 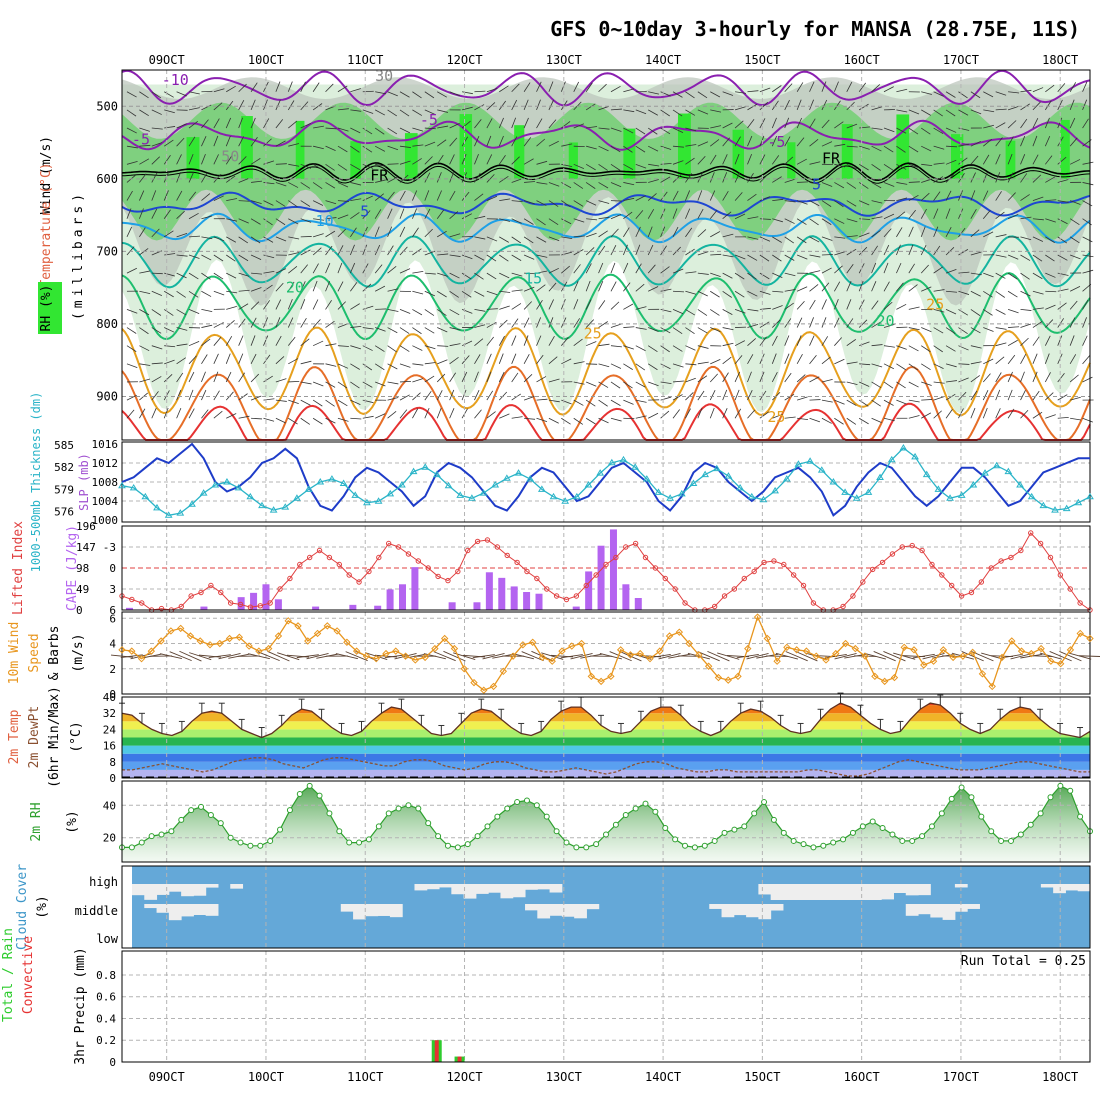 What do you see at coordinates (776, 417) in the screenshot?
I see `isotherm-label: 25` at bounding box center [776, 417].